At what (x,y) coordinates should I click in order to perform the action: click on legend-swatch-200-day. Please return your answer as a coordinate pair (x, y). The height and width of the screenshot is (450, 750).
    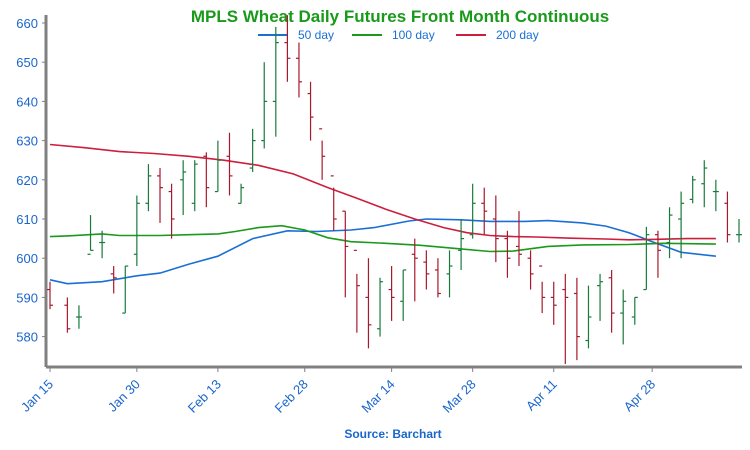
    Looking at the image, I should click on (471, 35).